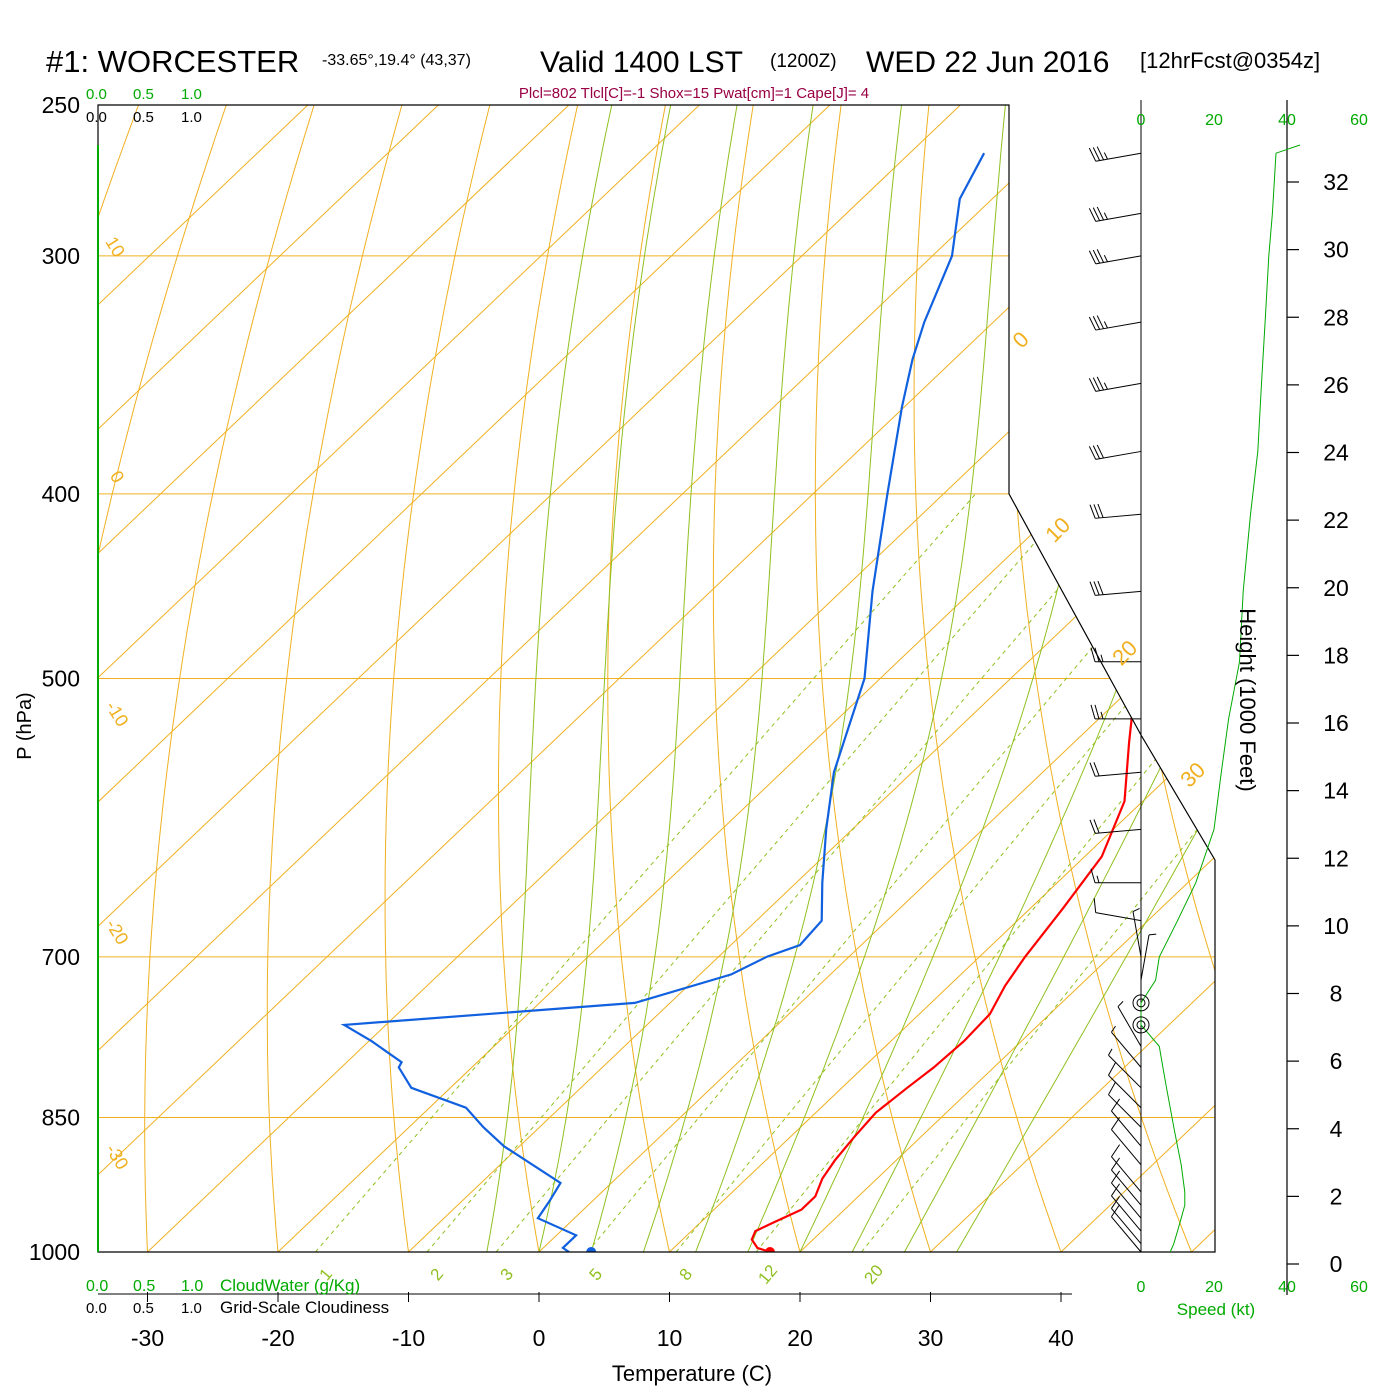  Describe the element at coordinates (1336, 250) in the screenshot. I see `height-tick-label: 30` at that location.